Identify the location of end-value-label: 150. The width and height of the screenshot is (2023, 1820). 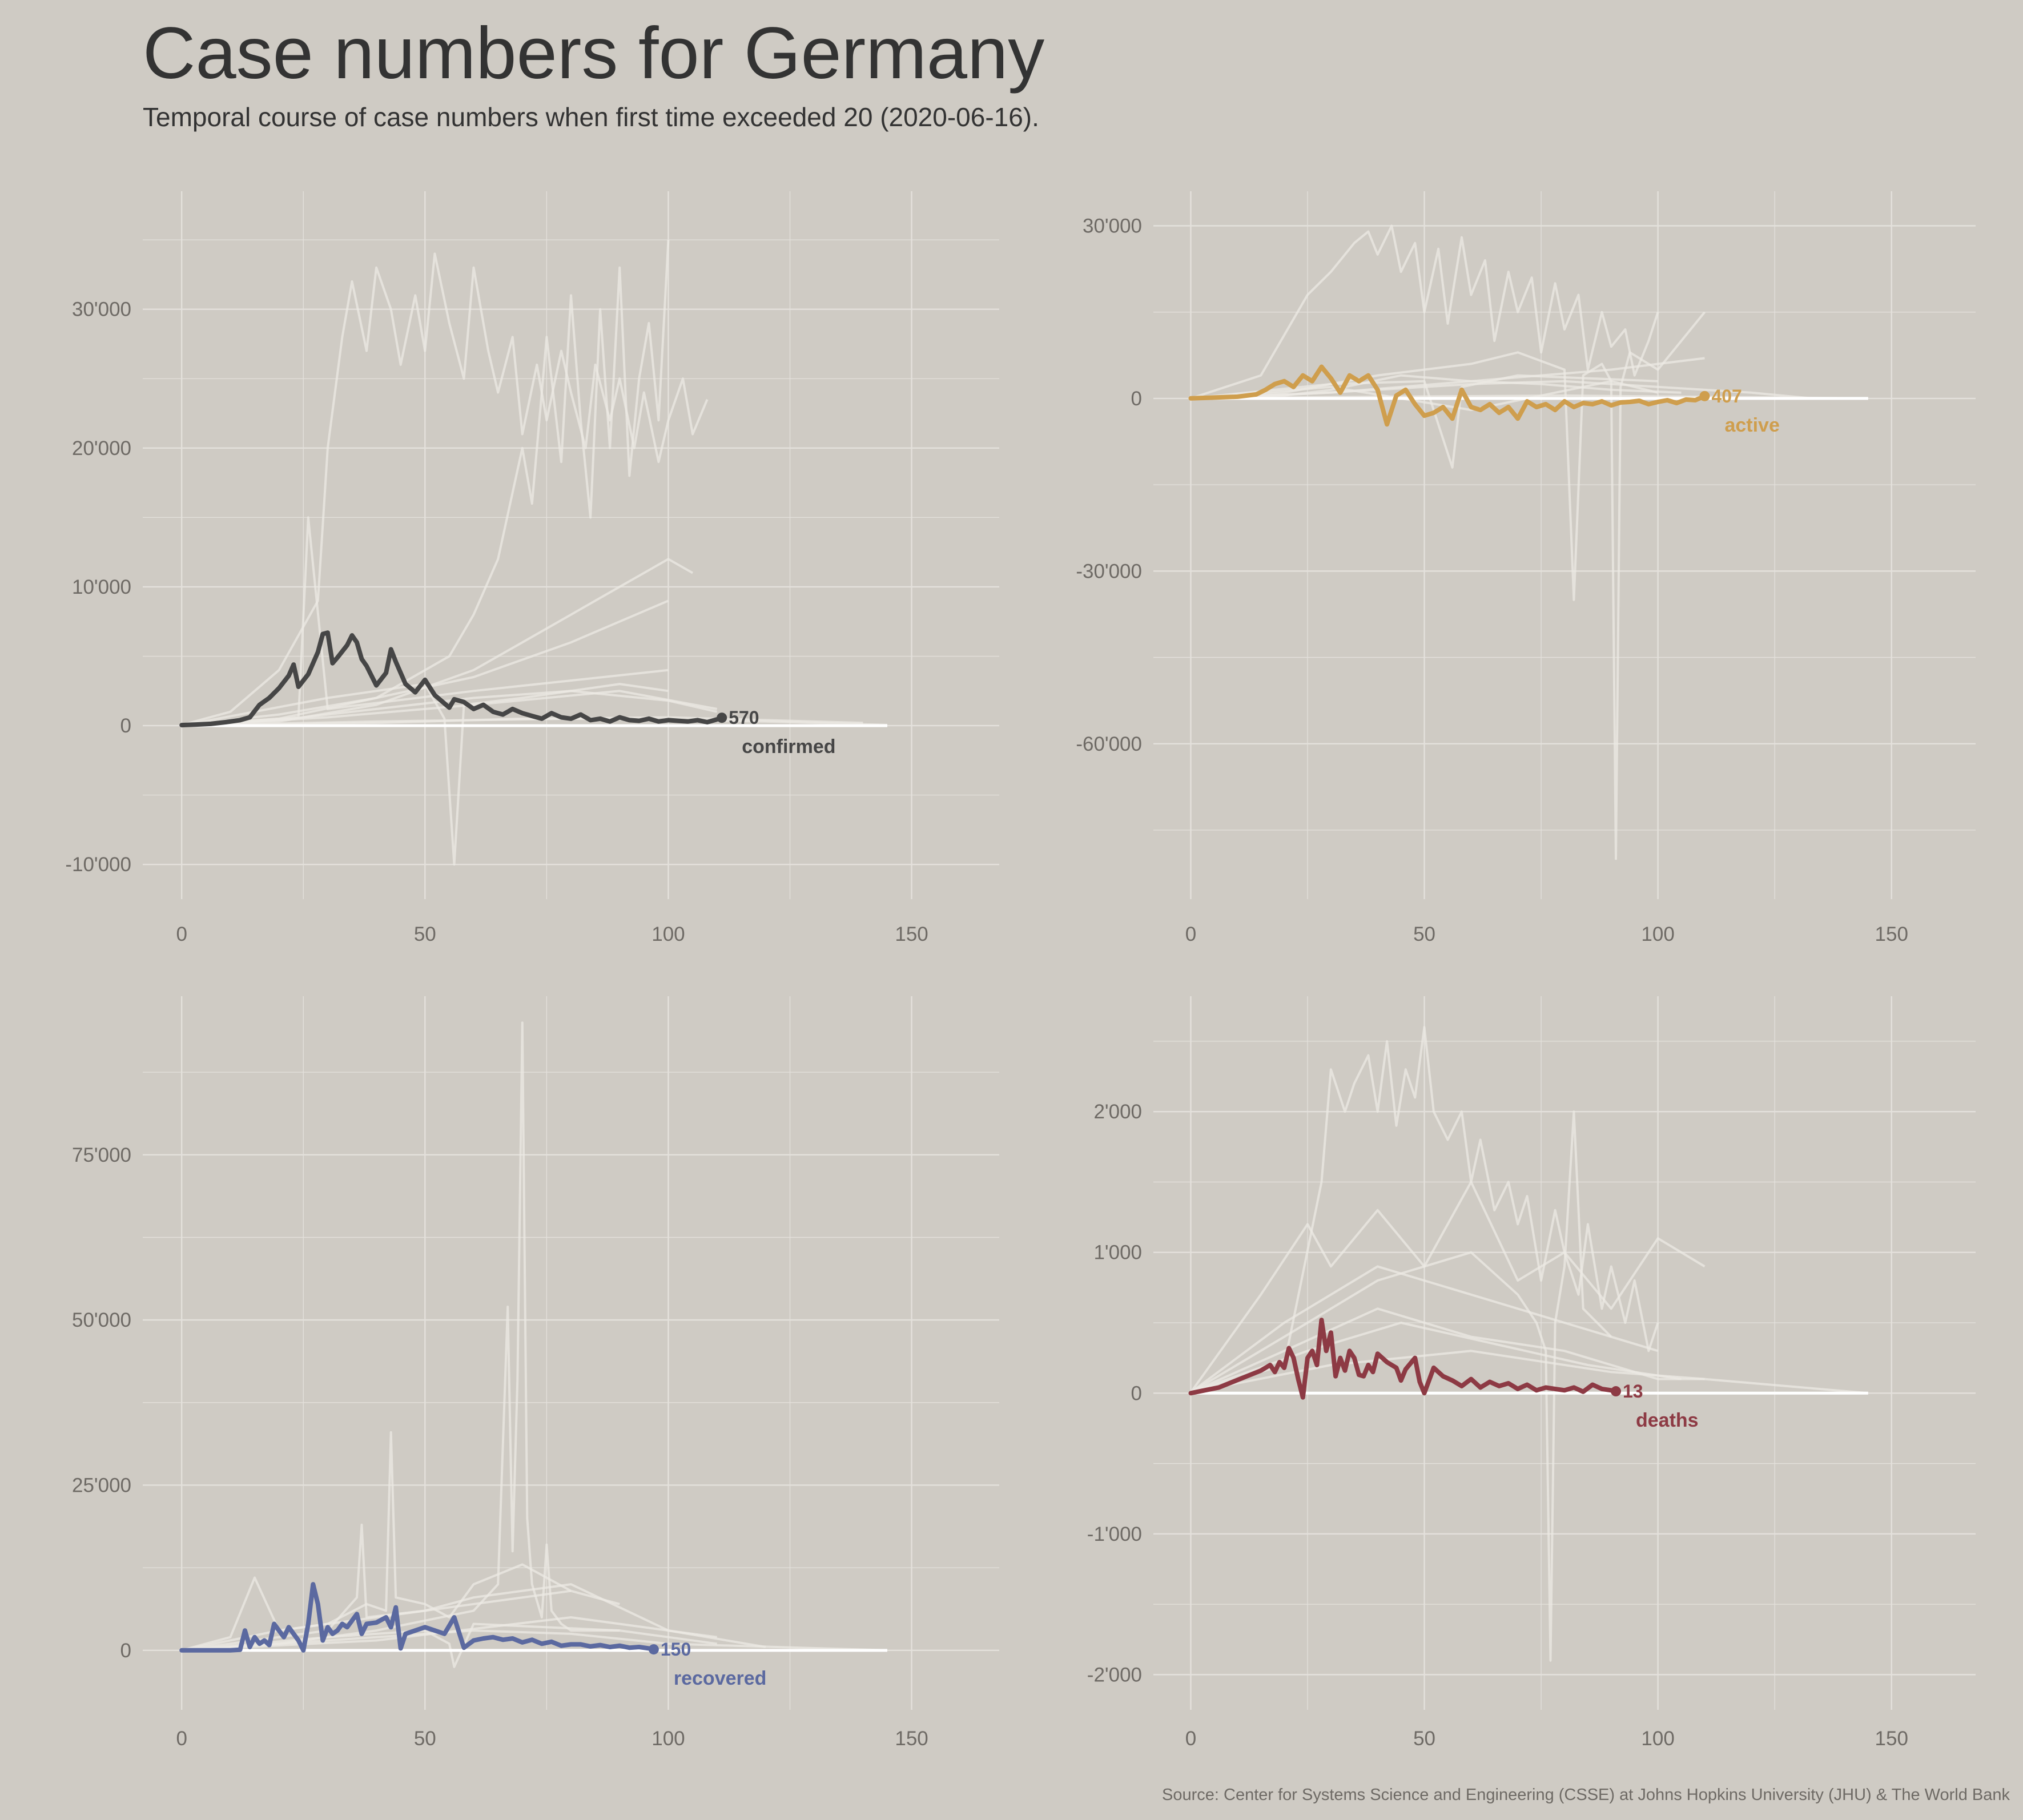
(676, 1649).